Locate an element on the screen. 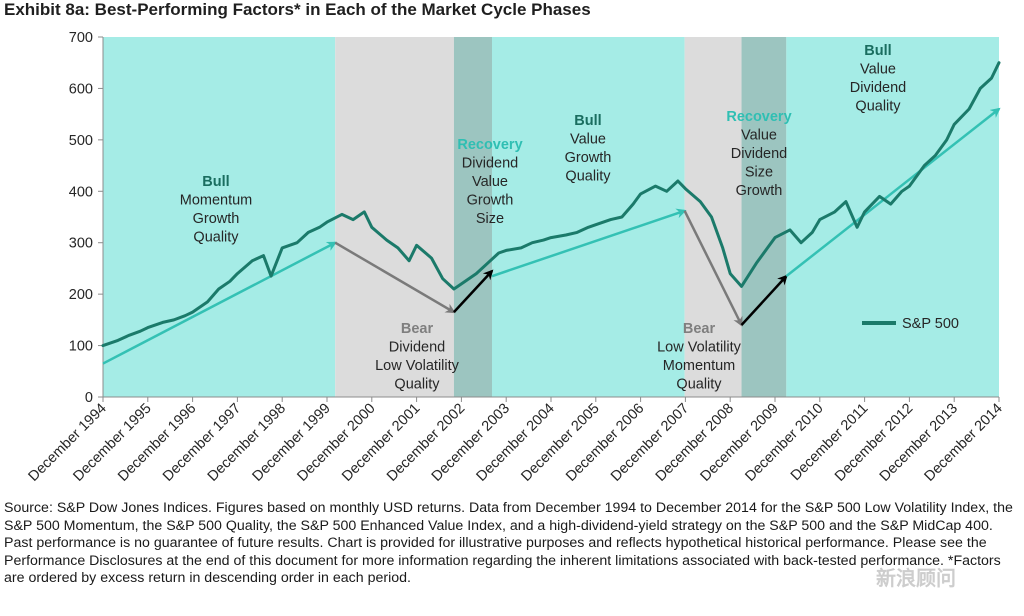 The height and width of the screenshot is (616, 1024). legend: S&P 500 is located at coordinates (910, 324).